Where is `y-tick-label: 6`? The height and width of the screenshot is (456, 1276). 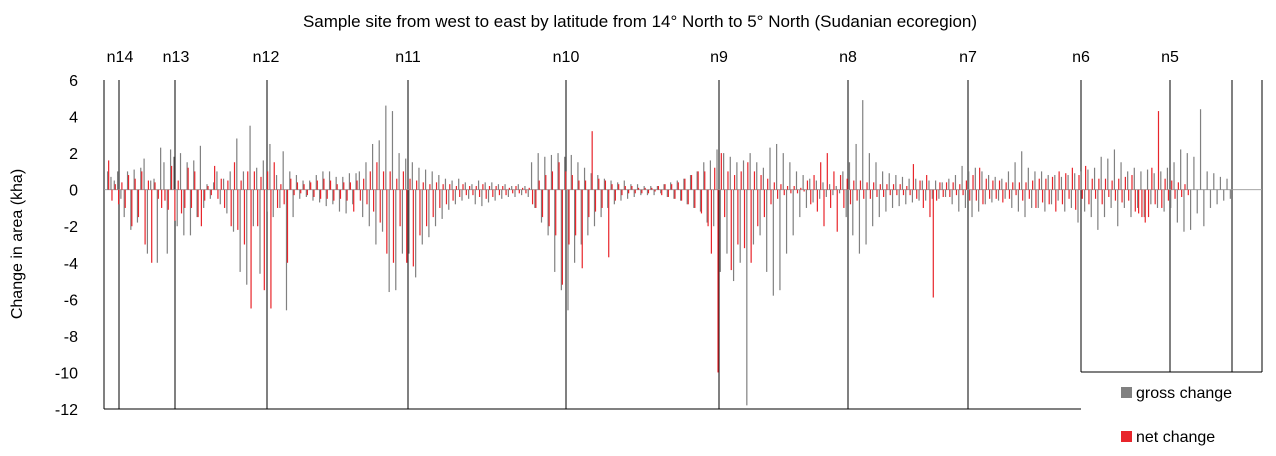
y-tick-label: 6 is located at coordinates (73, 81).